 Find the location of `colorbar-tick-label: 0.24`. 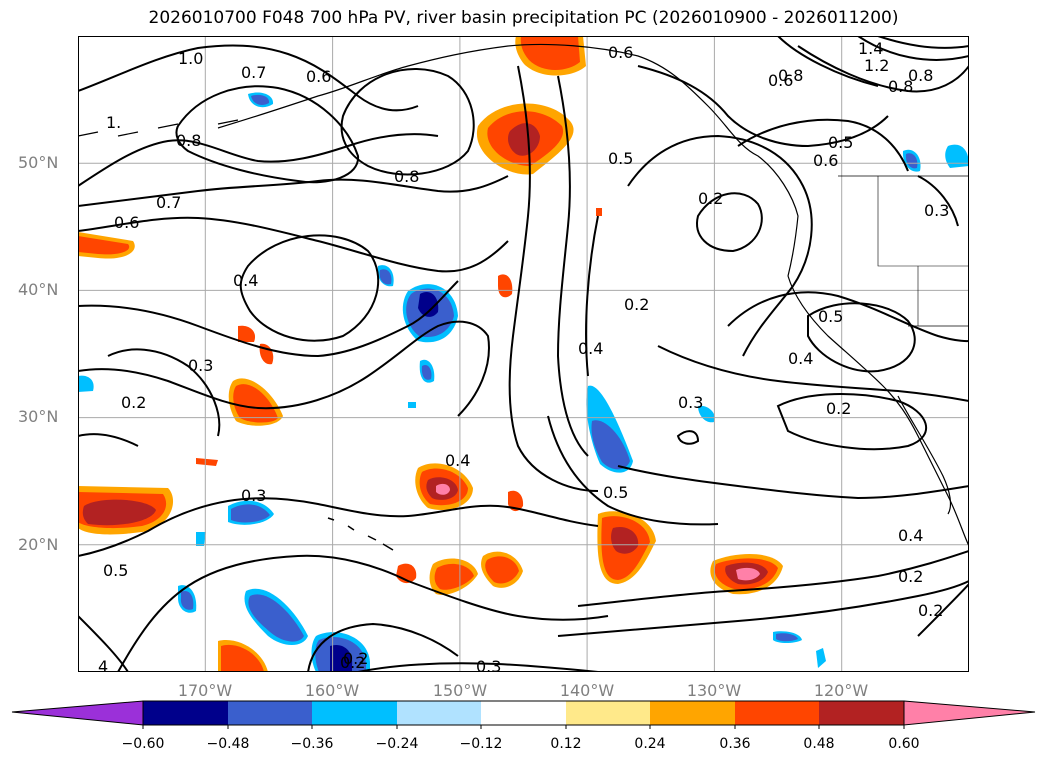

colorbar-tick-label: 0.24 is located at coordinates (650, 744).